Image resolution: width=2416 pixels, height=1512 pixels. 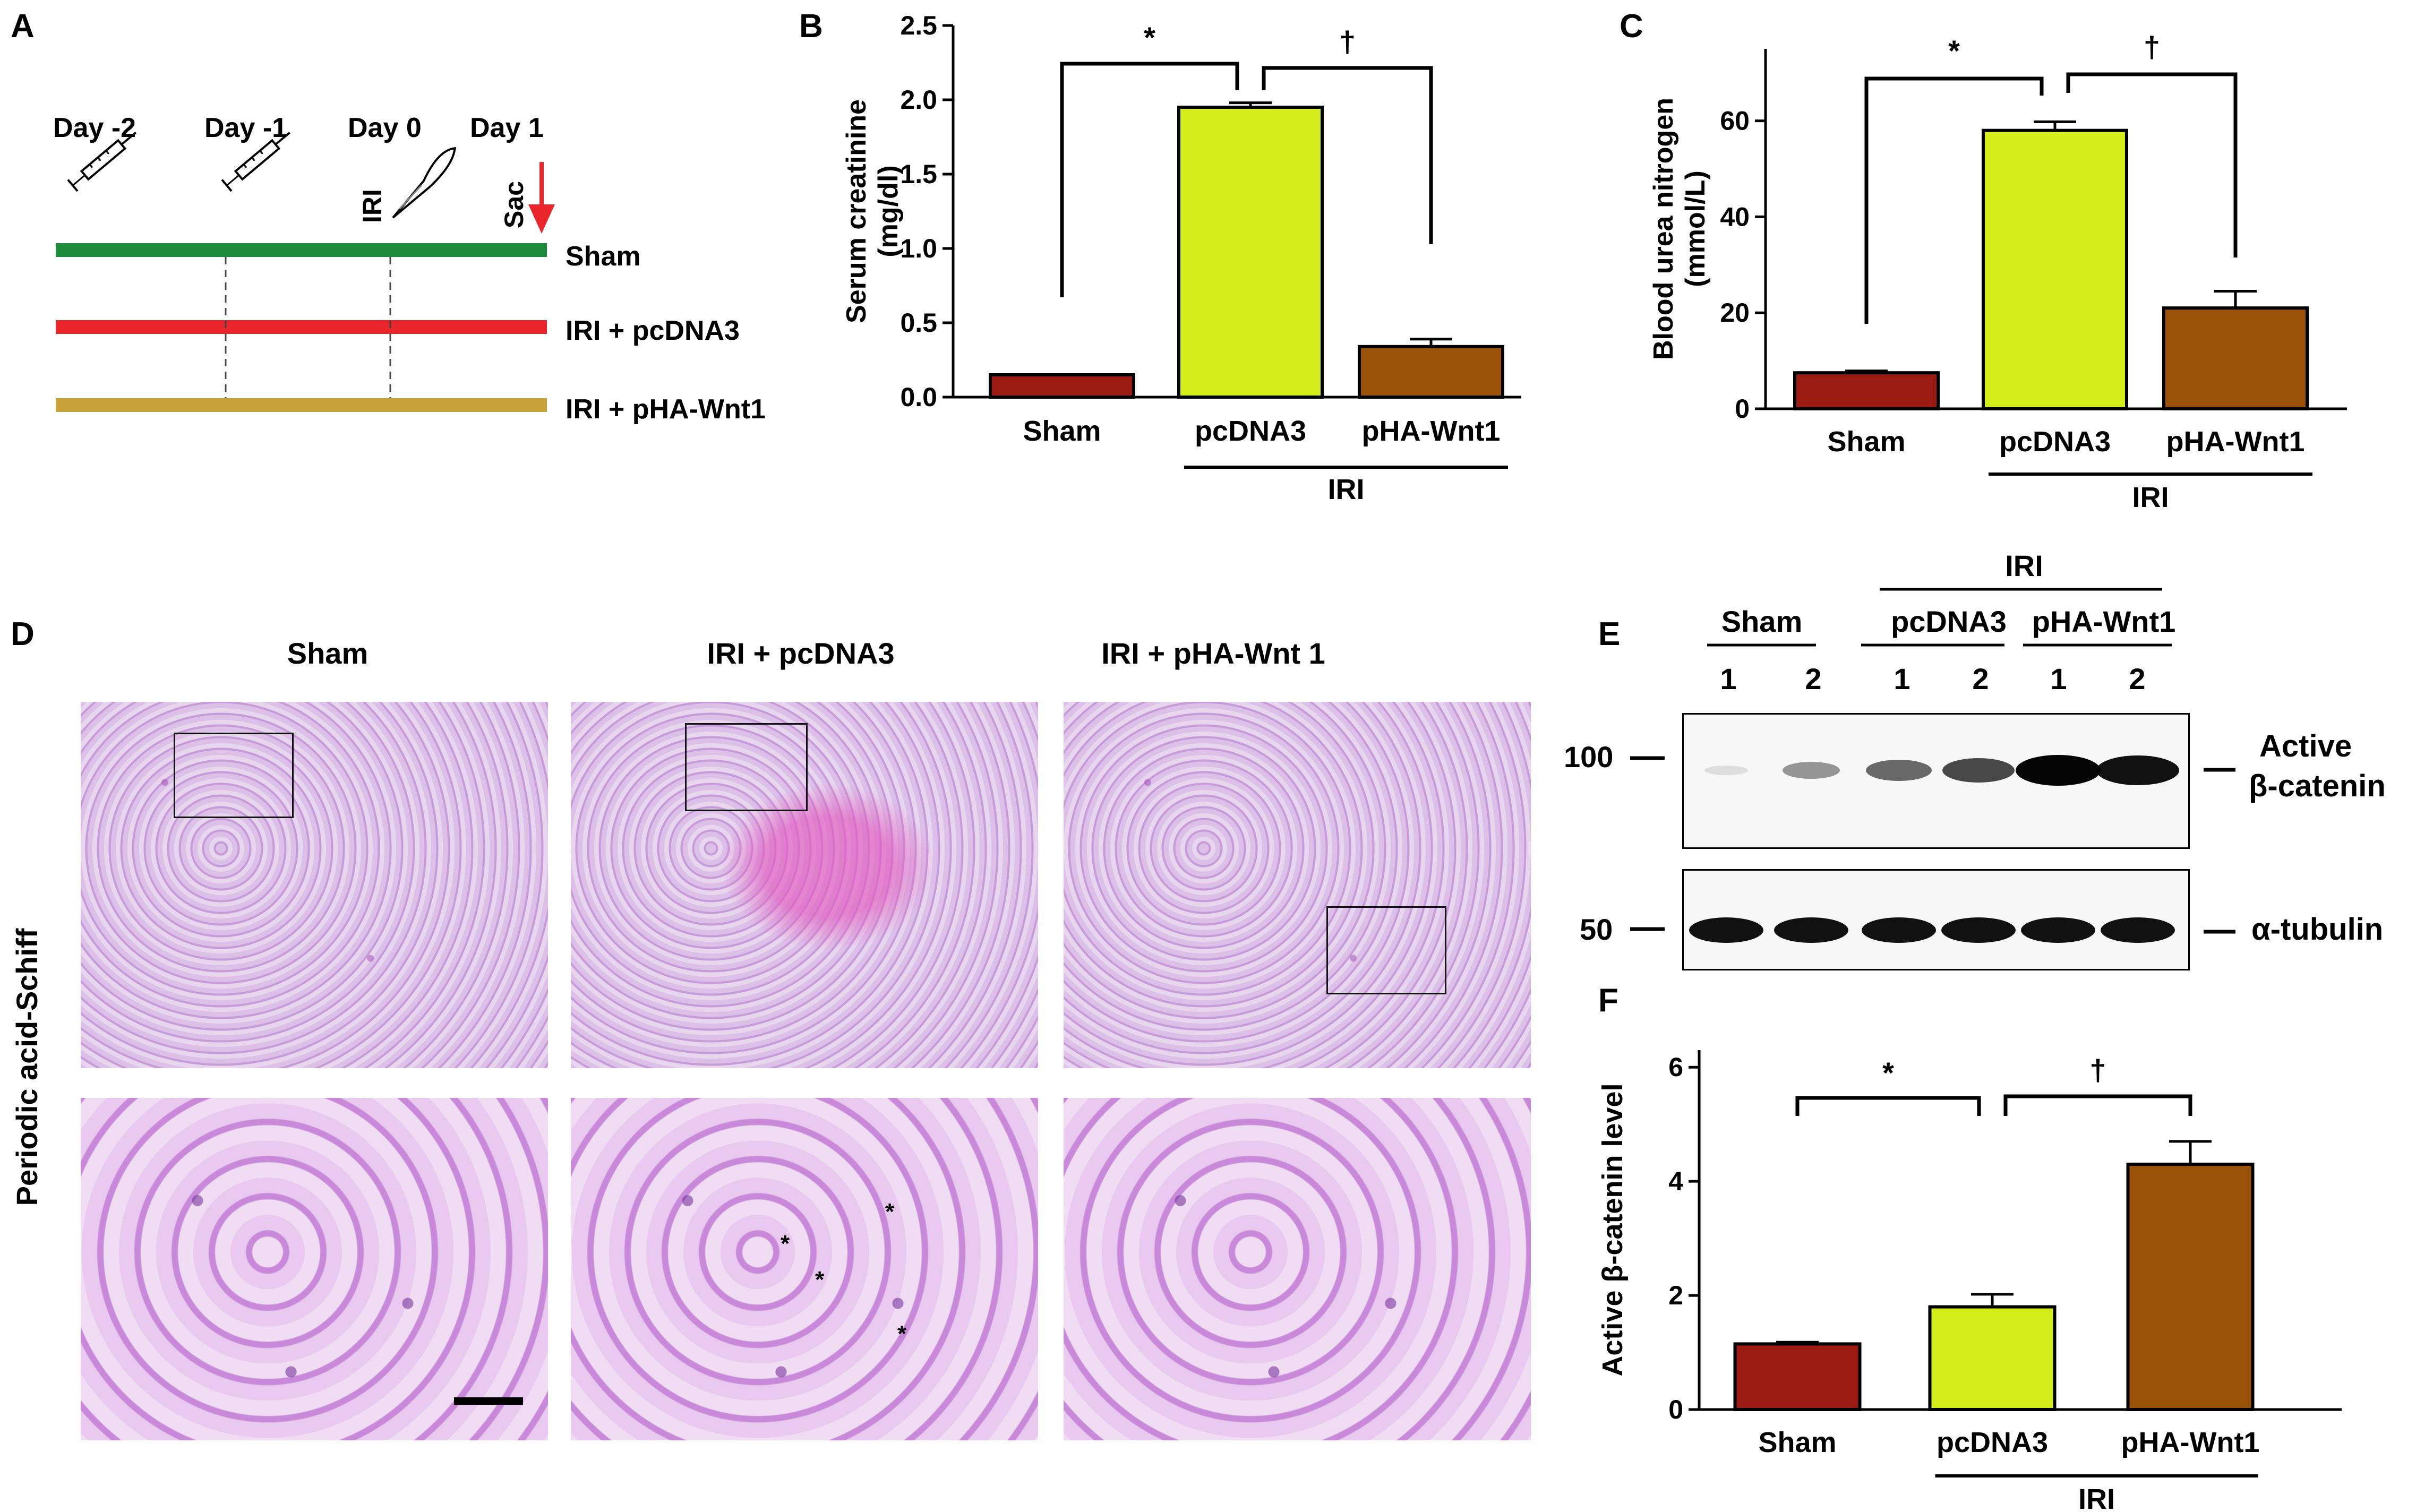 I want to click on western-blot-alpha-tubulin, so click(x=1936, y=919).